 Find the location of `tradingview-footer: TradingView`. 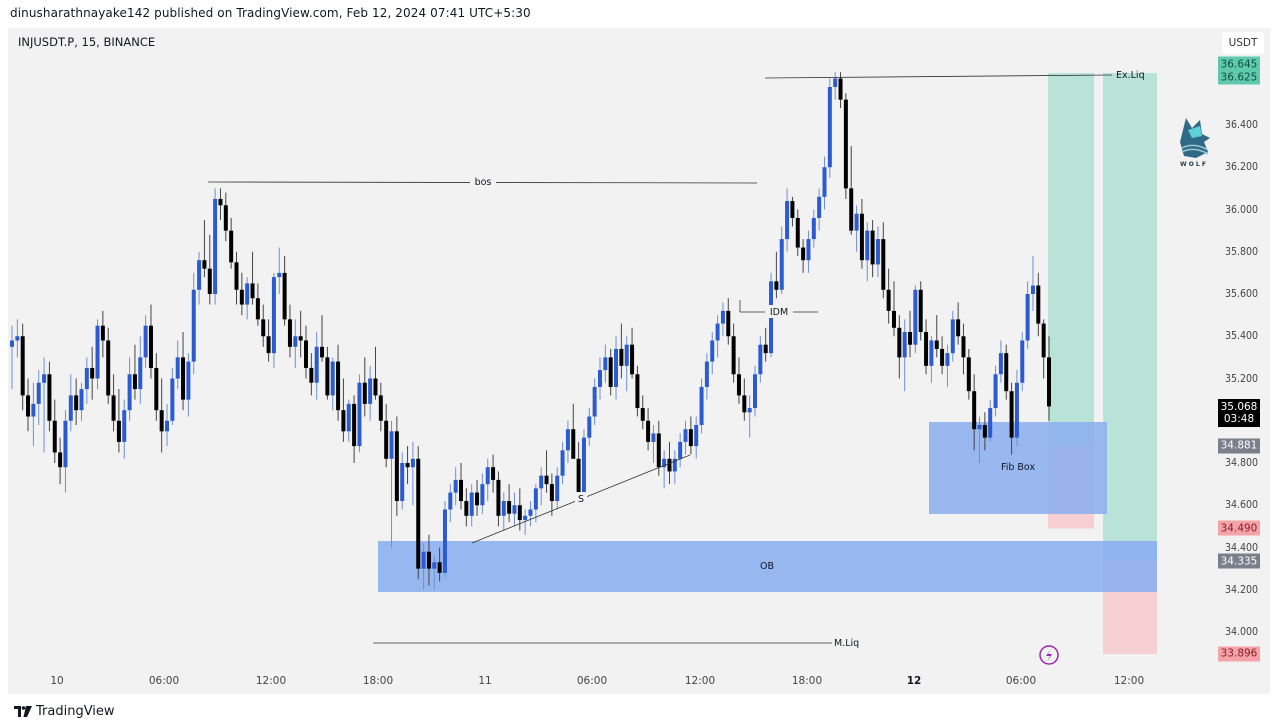

tradingview-footer: TradingView is located at coordinates (64, 711).